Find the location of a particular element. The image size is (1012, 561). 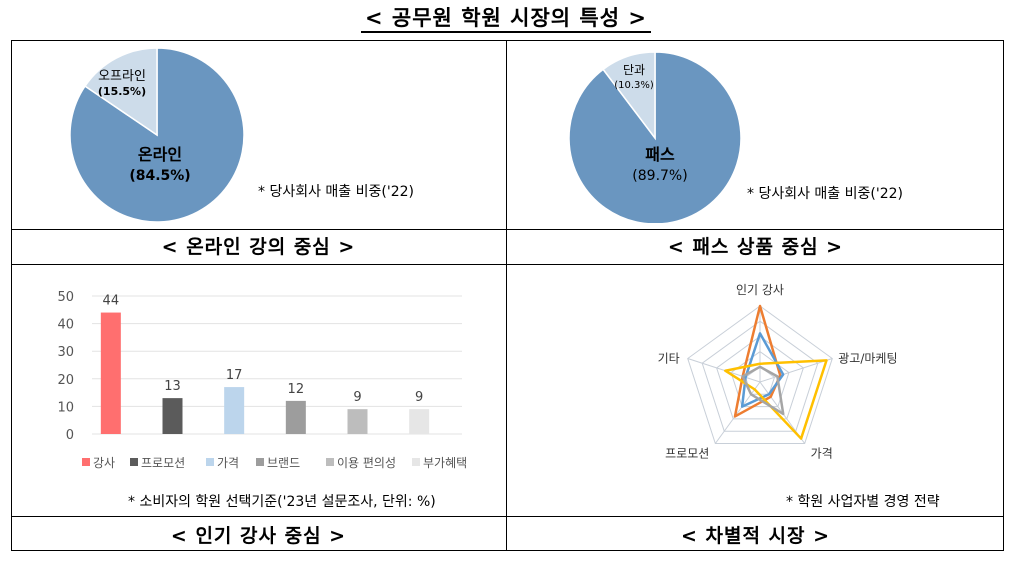

bar-value-이용 편의성: 9 is located at coordinates (357, 397).